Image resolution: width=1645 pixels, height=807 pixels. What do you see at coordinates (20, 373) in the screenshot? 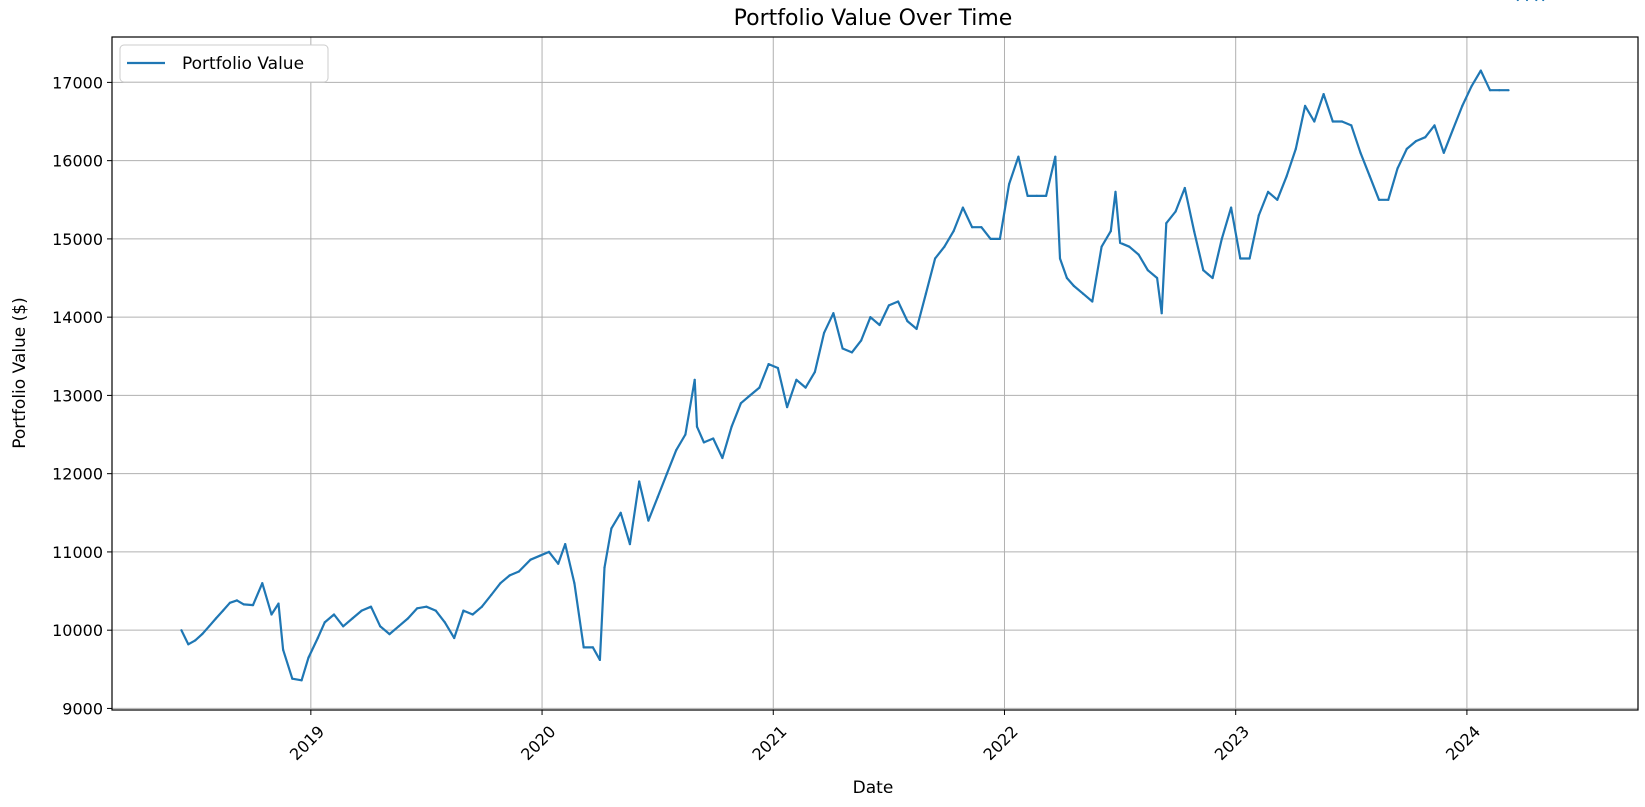
I see `y-axis-label: Portfolio Value ($)` at bounding box center [20, 373].